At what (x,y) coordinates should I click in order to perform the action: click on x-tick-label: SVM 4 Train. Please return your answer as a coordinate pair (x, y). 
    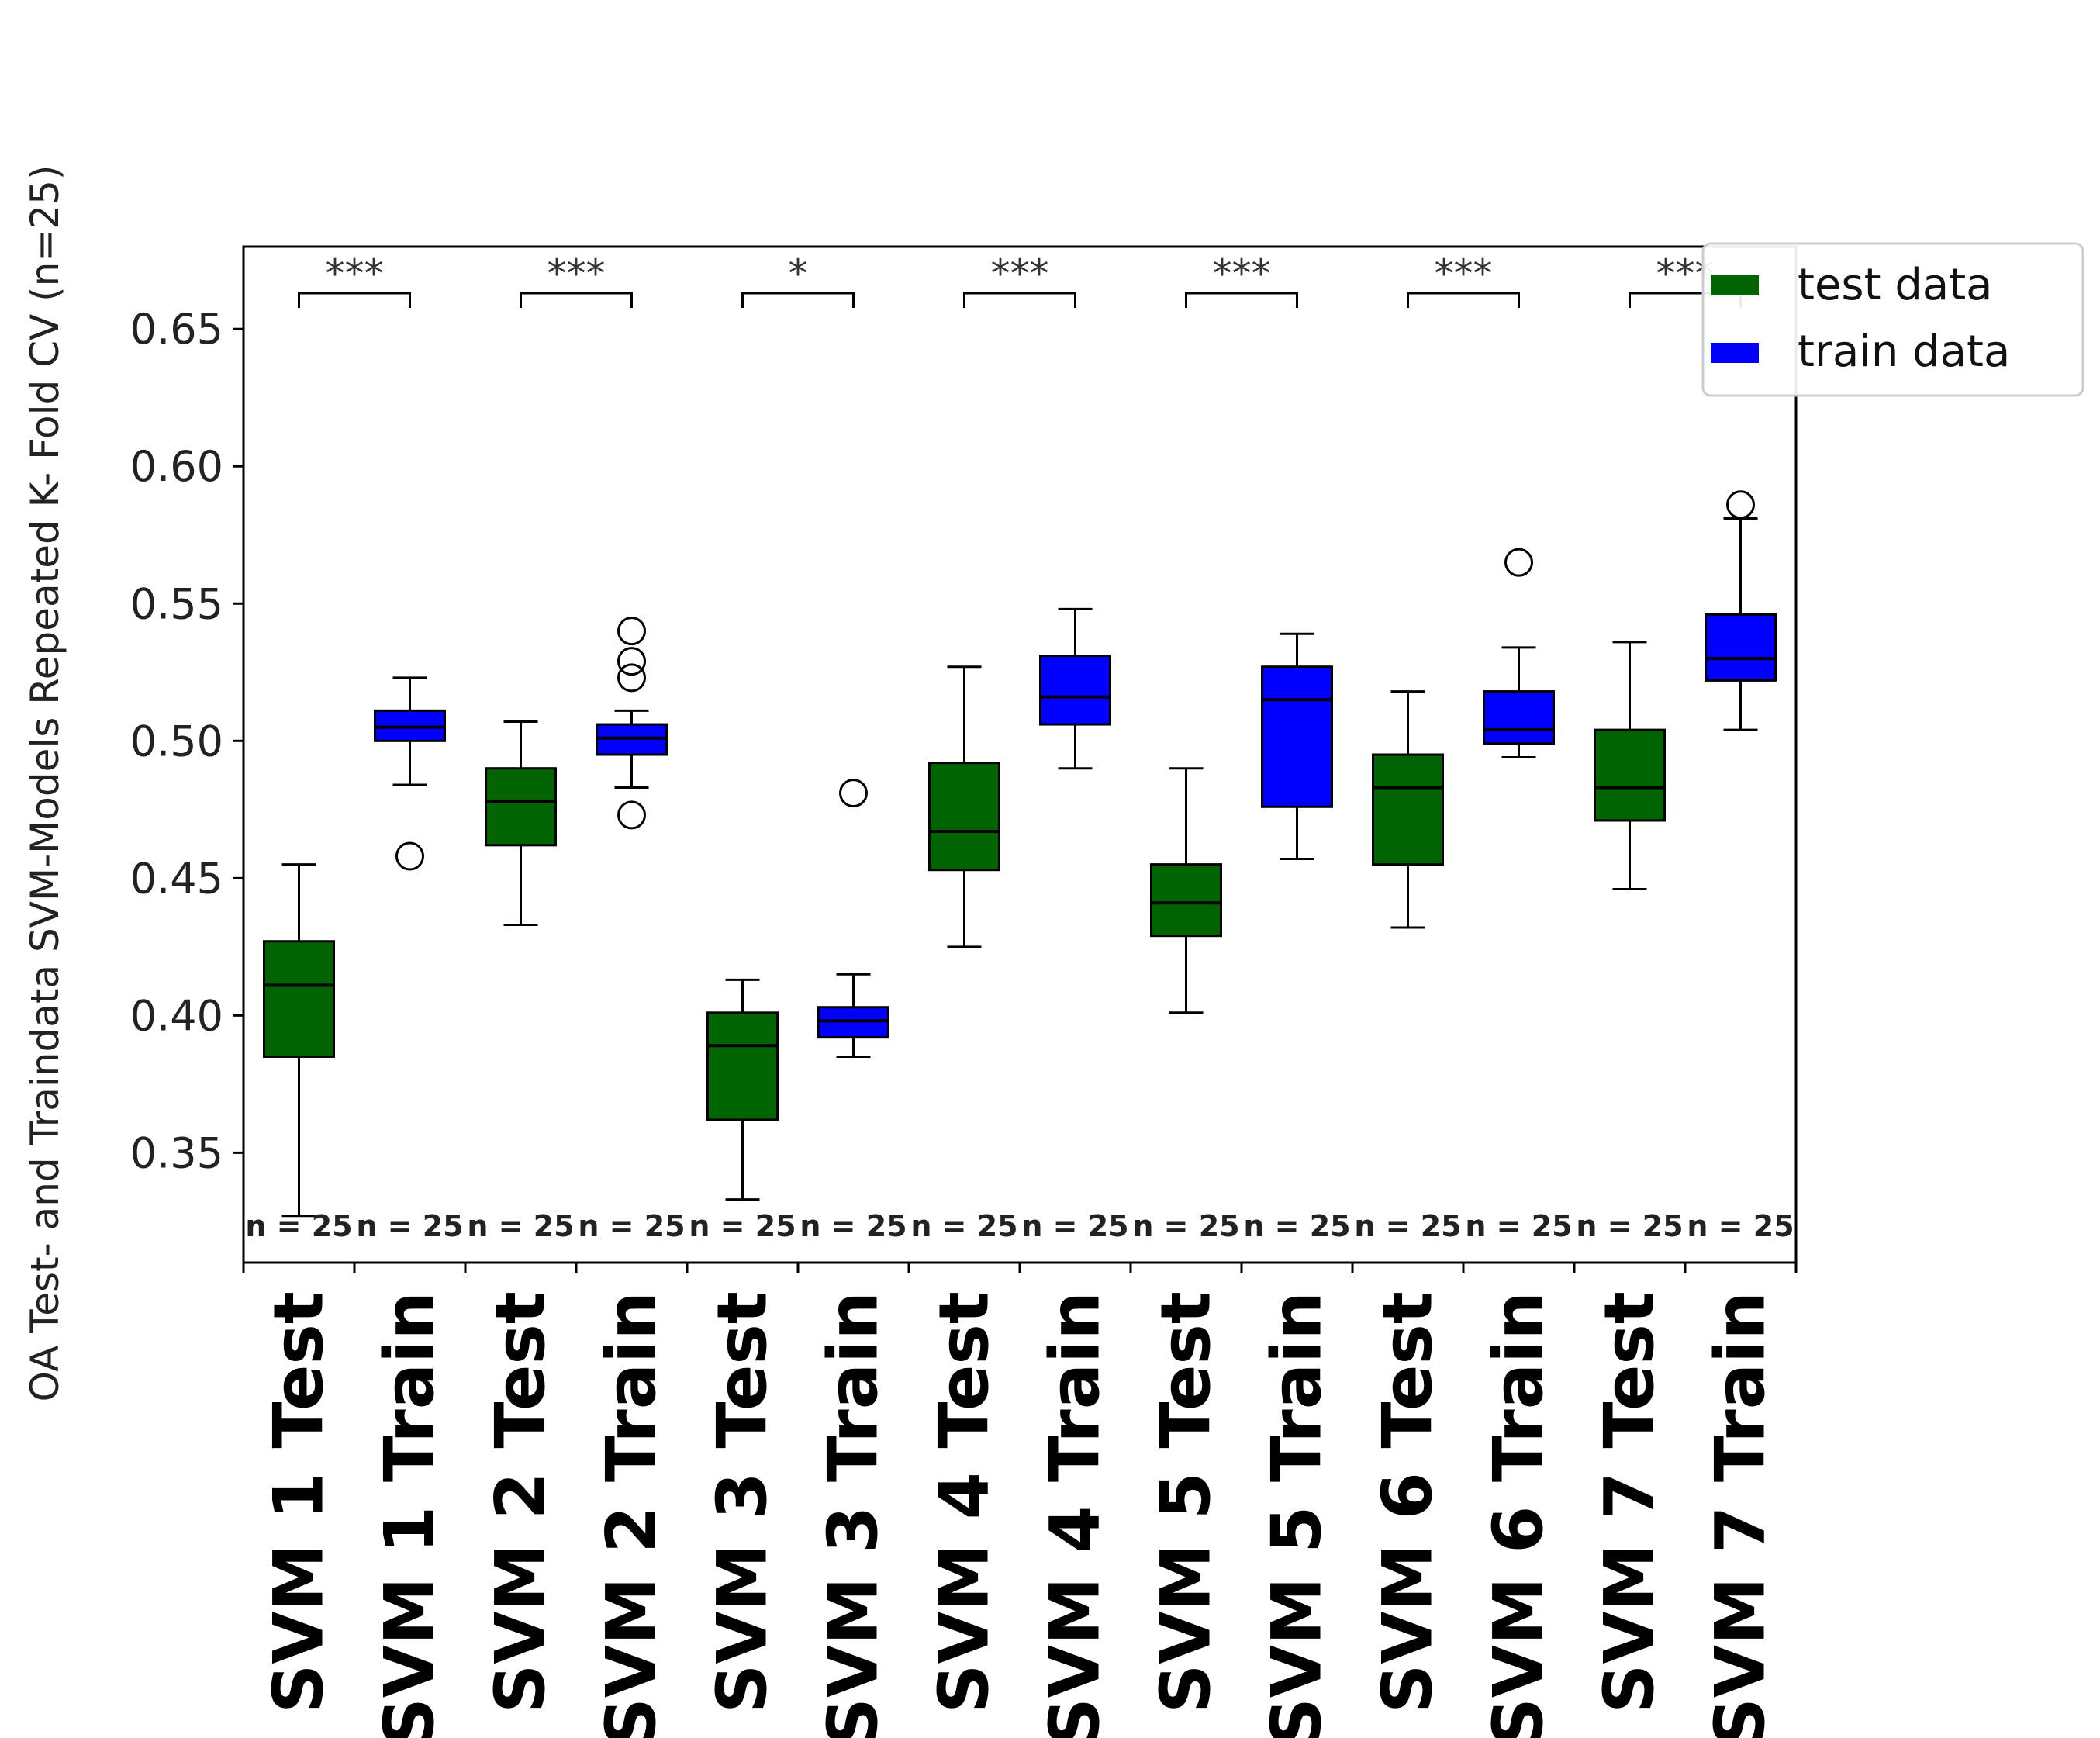
    Looking at the image, I should click on (1075, 1514).